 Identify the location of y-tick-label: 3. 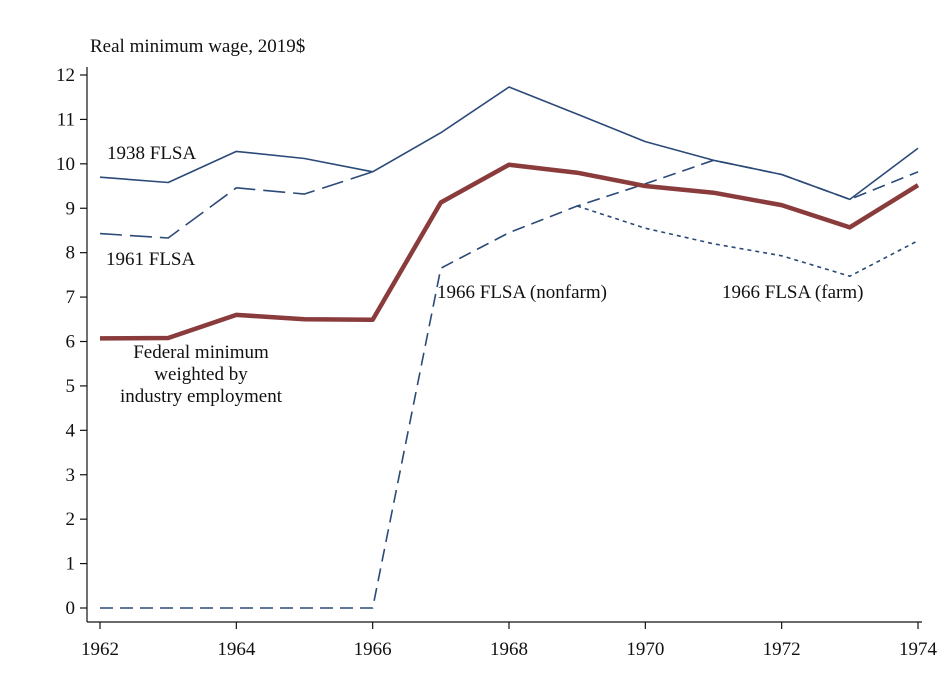
(71, 475).